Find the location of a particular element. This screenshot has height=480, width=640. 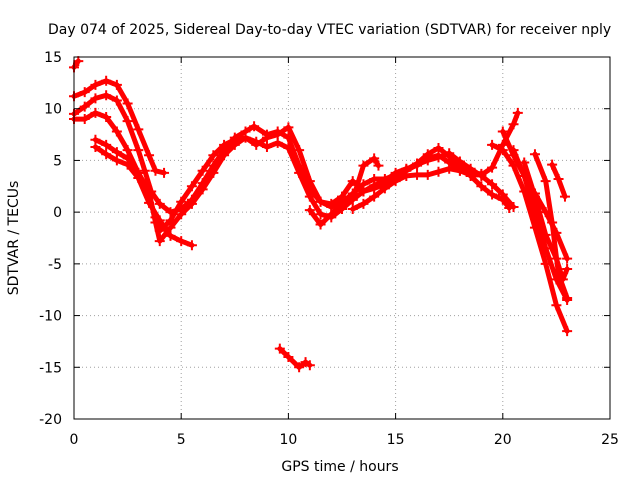

series-arc-a is located at coordinates (76, 64).